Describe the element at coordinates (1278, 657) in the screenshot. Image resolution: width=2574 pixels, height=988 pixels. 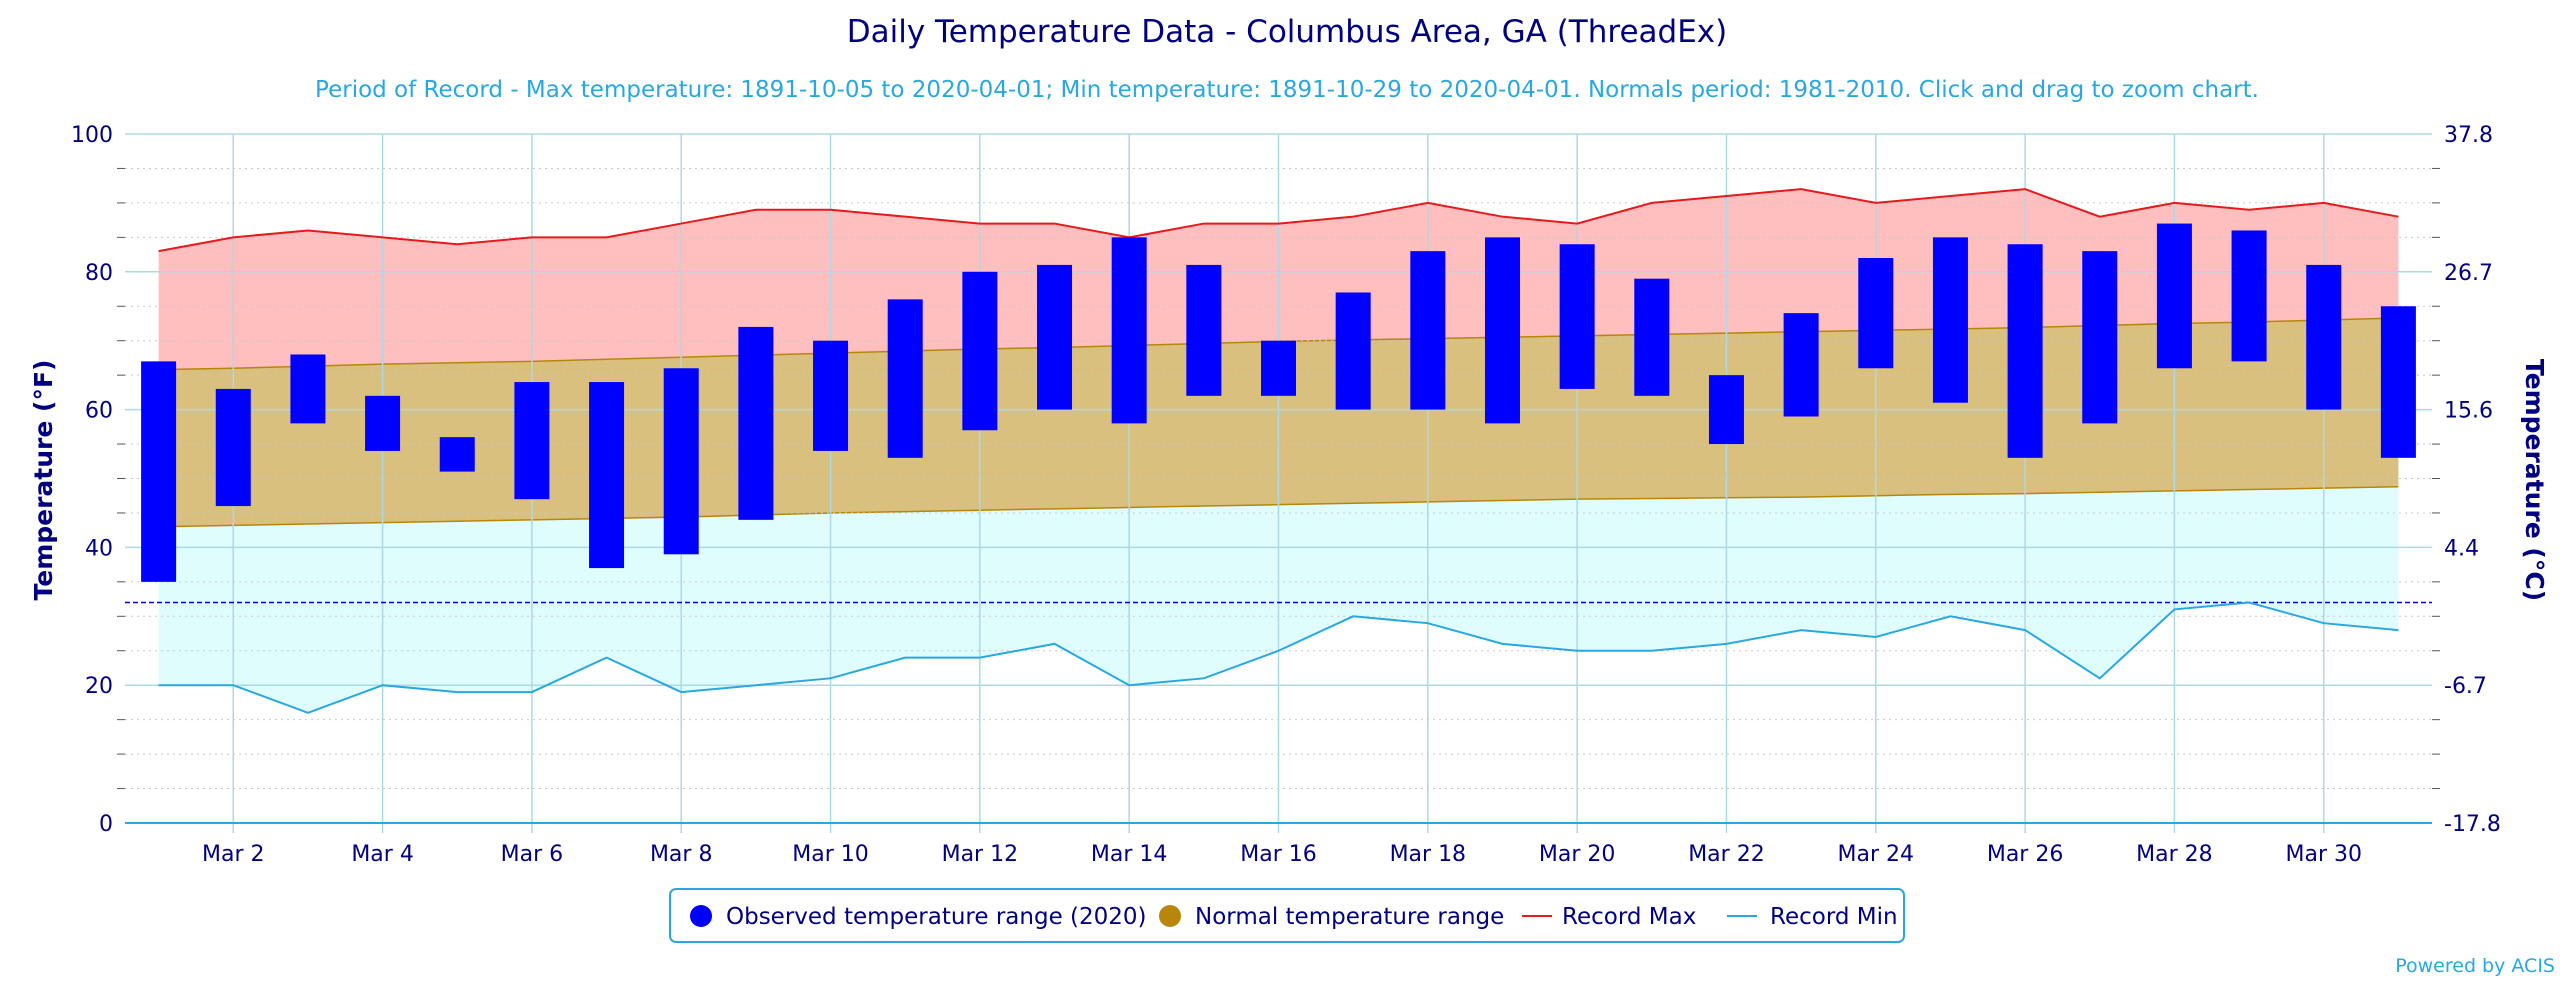
I see `record-min-line` at that location.